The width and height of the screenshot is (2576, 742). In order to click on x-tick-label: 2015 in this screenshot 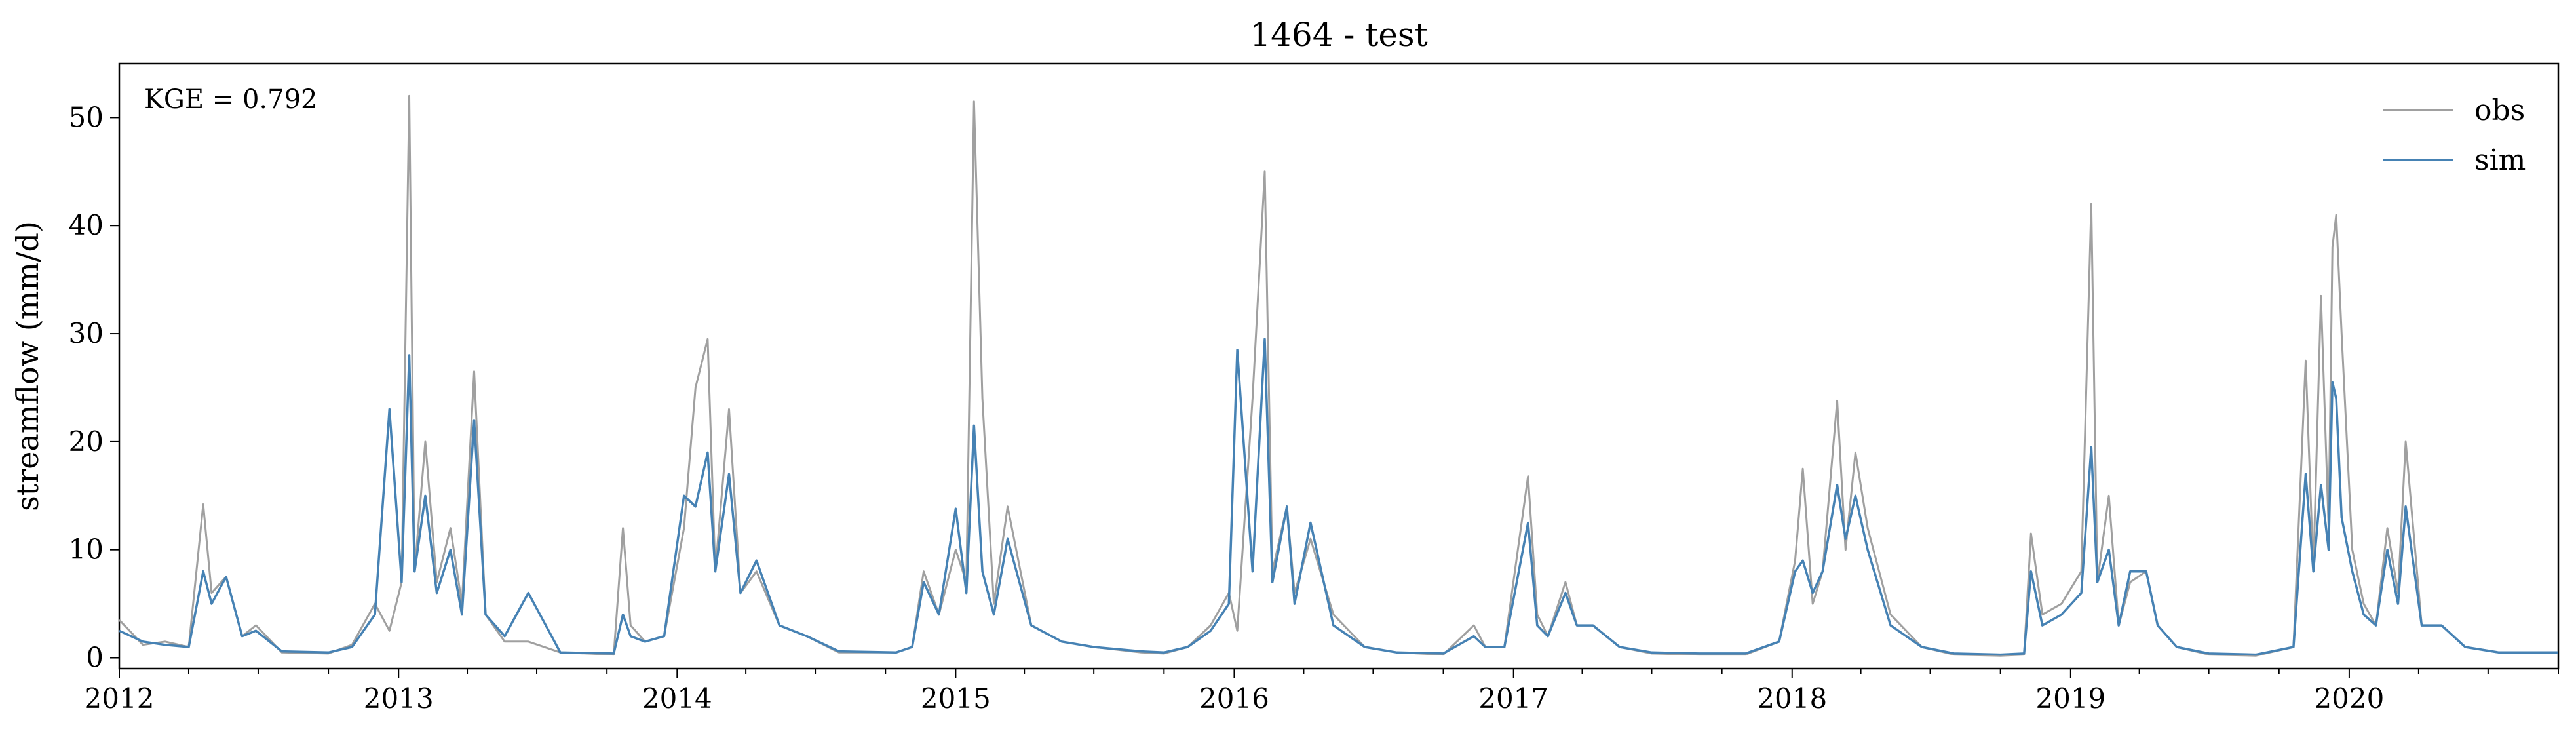, I will do `click(956, 698)`.